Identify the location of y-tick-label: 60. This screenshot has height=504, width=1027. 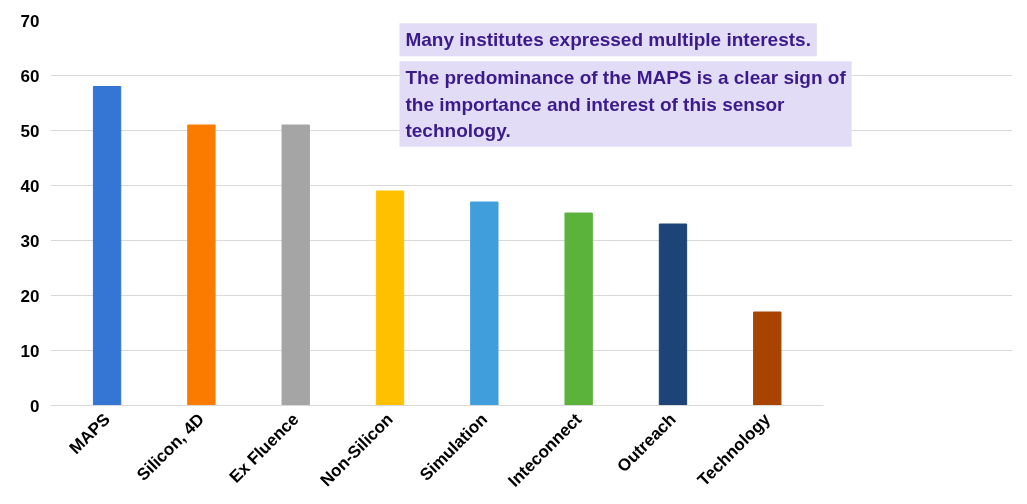
(30, 76).